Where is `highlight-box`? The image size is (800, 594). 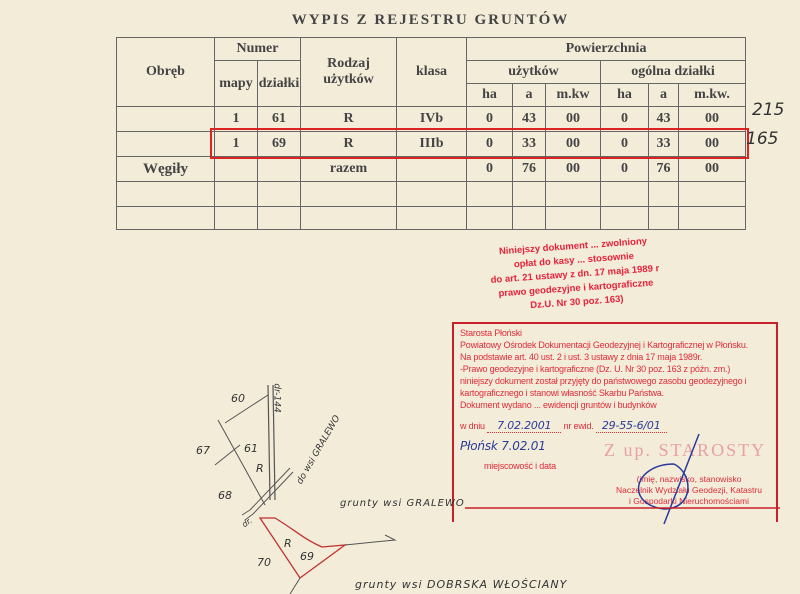
highlight-box is located at coordinates (479, 143).